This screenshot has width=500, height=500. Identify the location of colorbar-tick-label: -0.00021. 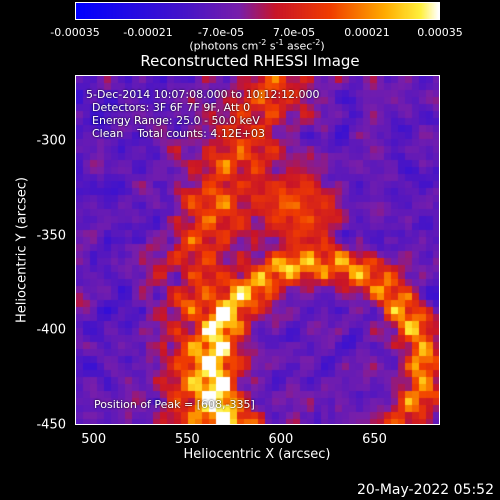
(148, 32).